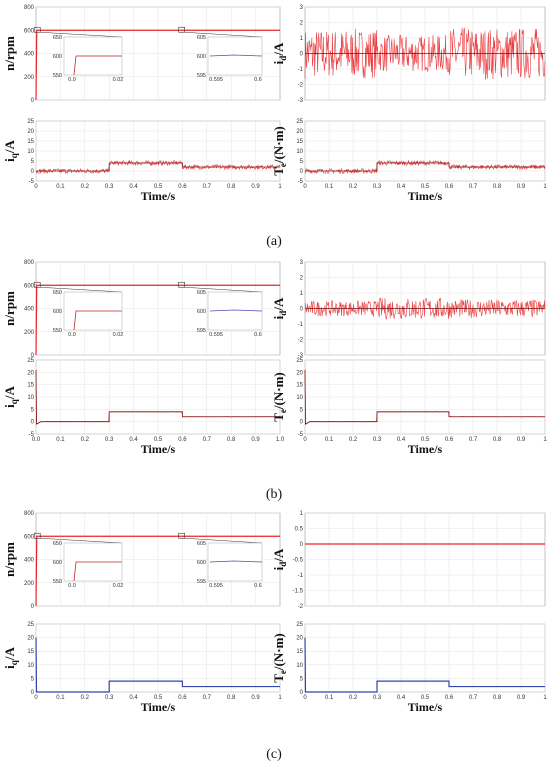  Describe the element at coordinates (258, 335) in the screenshot. I see `inset-x-tick: 0.6` at that location.